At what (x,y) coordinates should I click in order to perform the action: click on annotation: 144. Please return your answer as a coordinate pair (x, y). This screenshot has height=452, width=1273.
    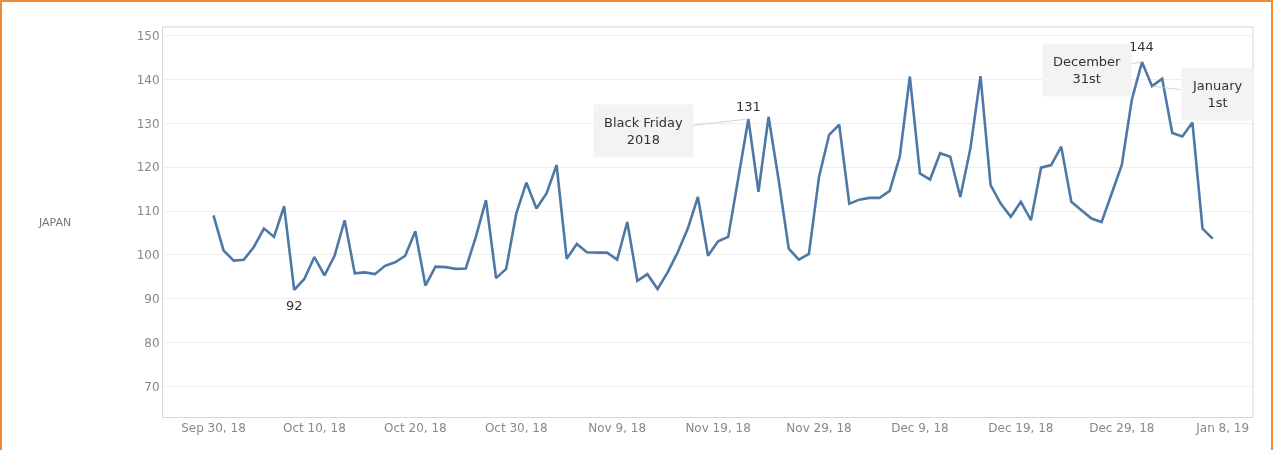
    Looking at the image, I should click on (1141, 46).